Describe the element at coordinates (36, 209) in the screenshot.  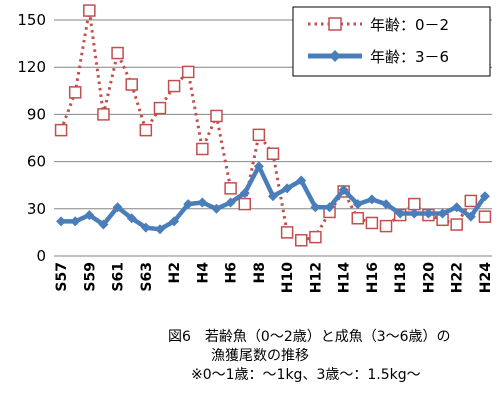
I see `y-tick-label: 30` at that location.